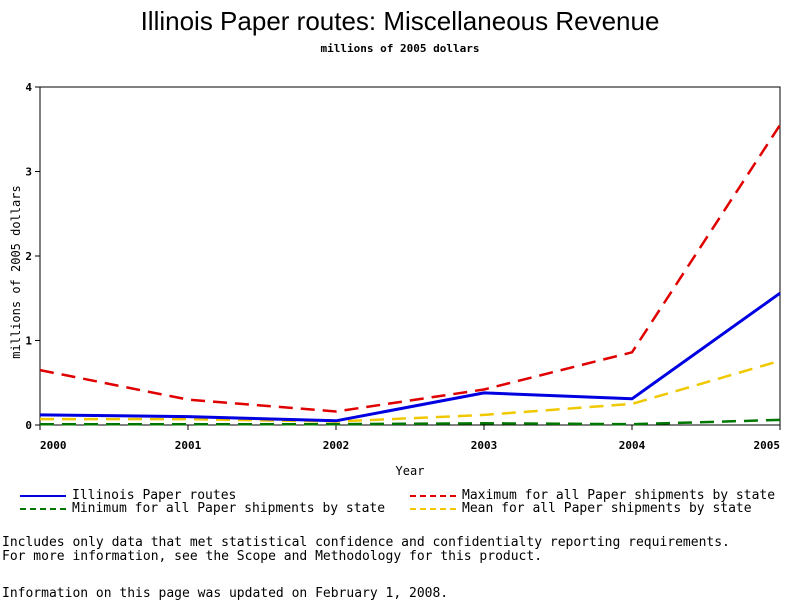 The width and height of the screenshot is (800, 601). I want to click on x-tick-label: 2003, so click(484, 445).